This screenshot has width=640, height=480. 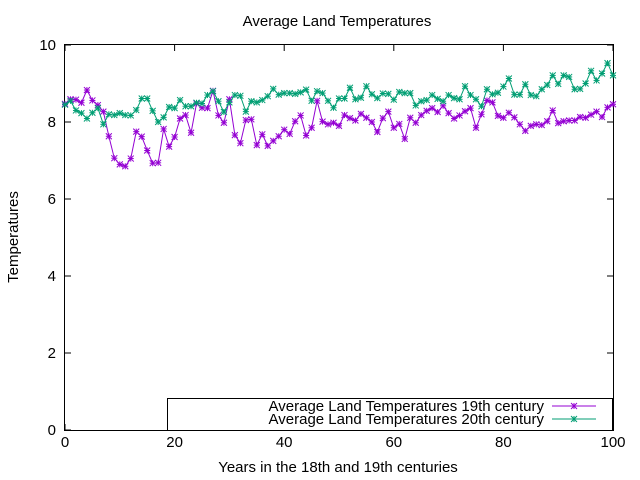 I want to click on y-tick-label: 2, so click(x=52, y=353).